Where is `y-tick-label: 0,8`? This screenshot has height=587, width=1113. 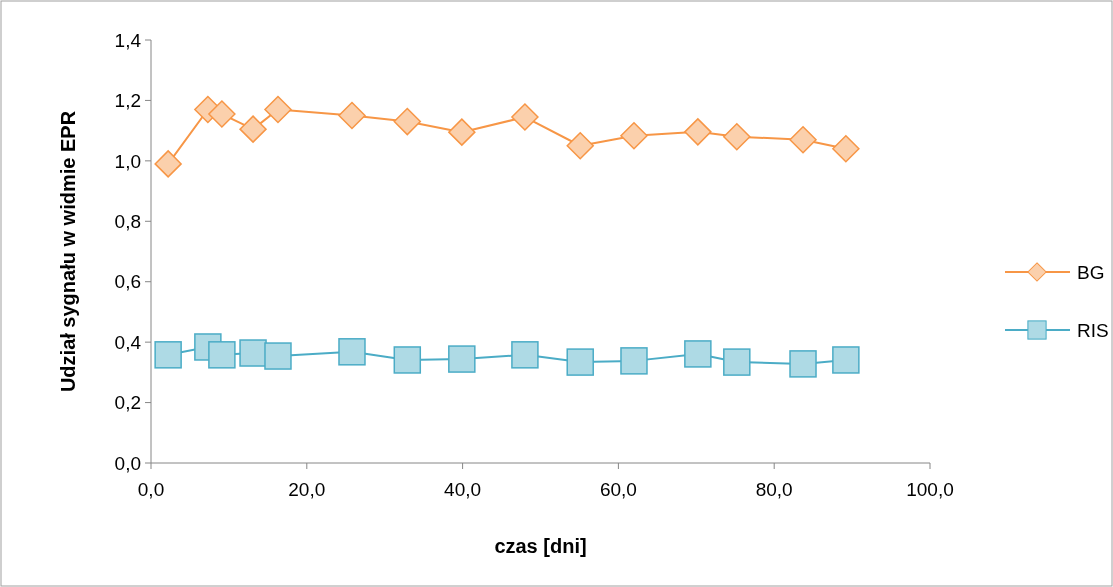
y-tick-label: 0,8 is located at coordinates (127, 221).